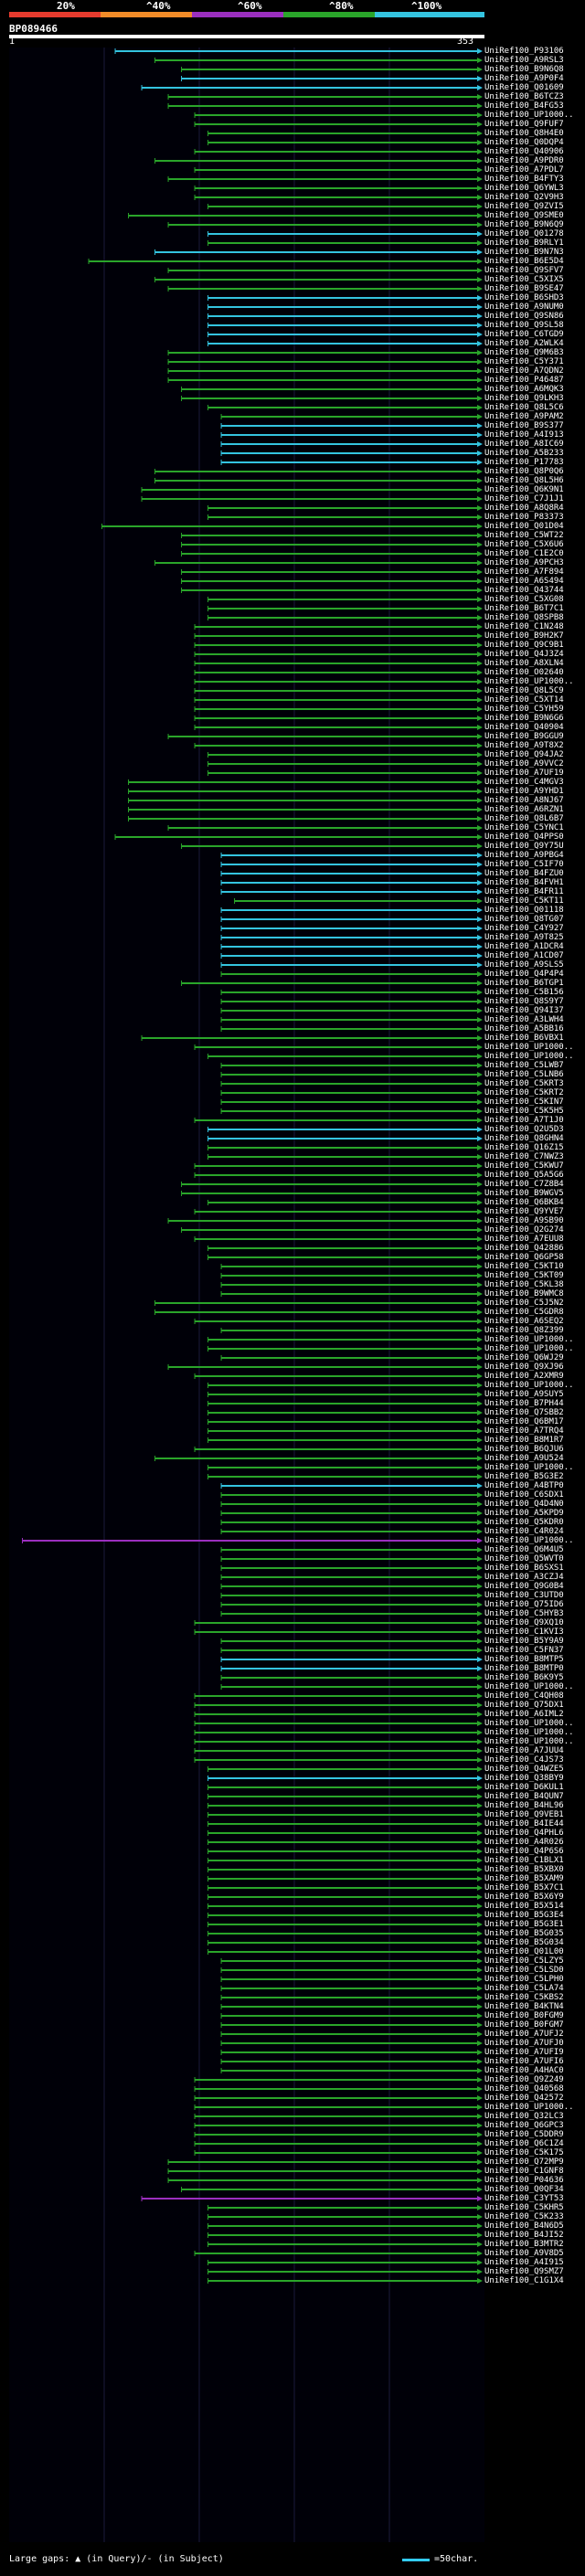  What do you see at coordinates (524, 590) in the screenshot?
I see `hit-label: UniRef100_Q43744` at bounding box center [524, 590].